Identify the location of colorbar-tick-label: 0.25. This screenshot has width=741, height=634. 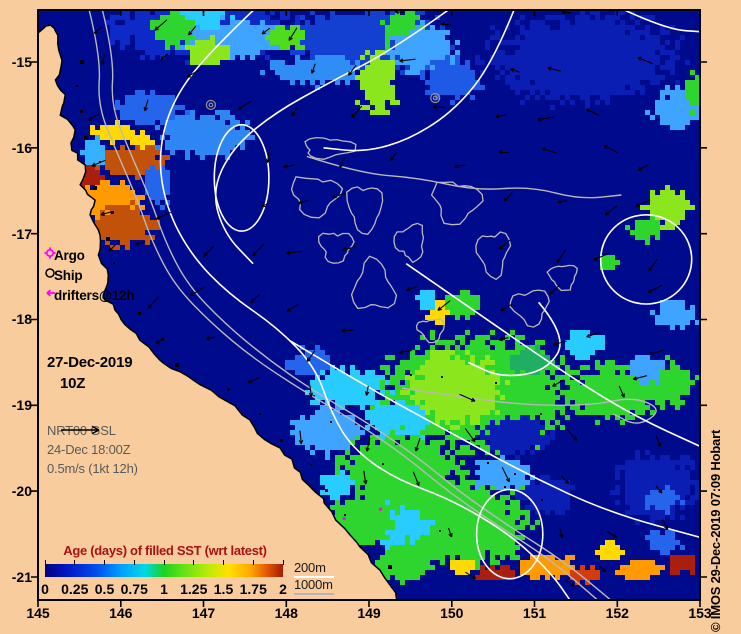
(75, 589).